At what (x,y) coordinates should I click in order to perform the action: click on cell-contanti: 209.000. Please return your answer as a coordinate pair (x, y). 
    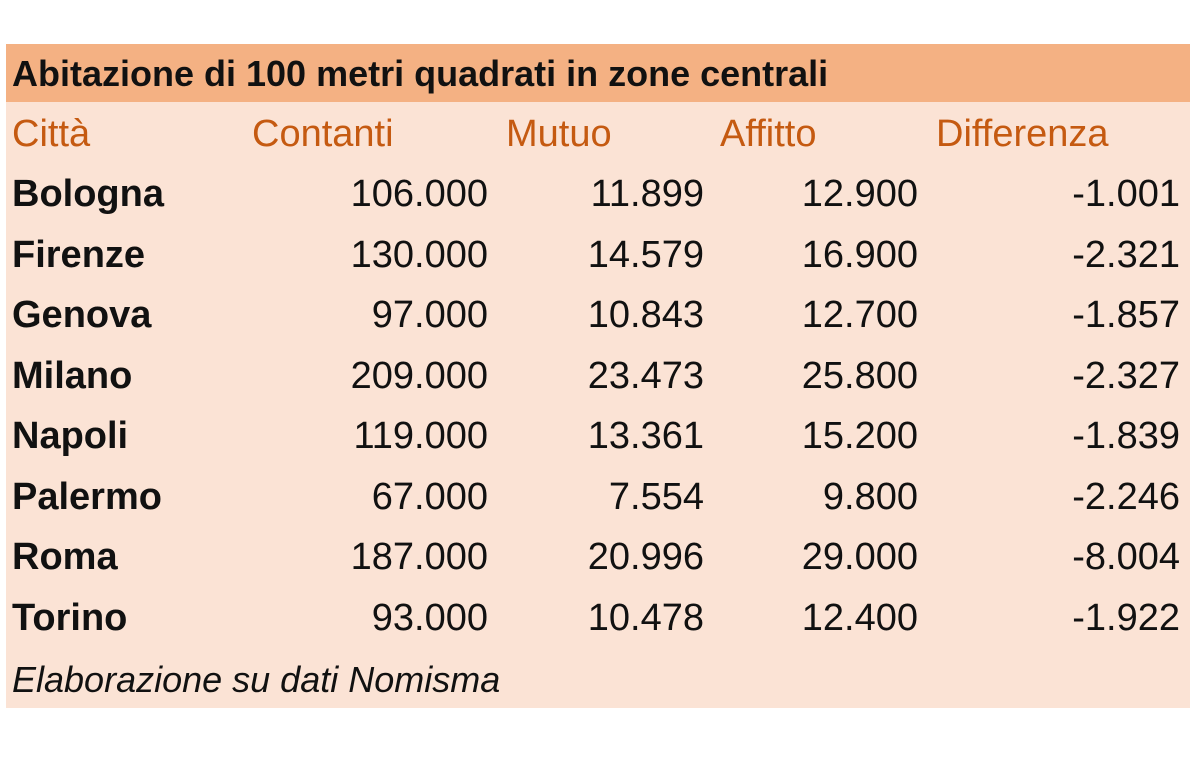
    Looking at the image, I should click on (419, 375).